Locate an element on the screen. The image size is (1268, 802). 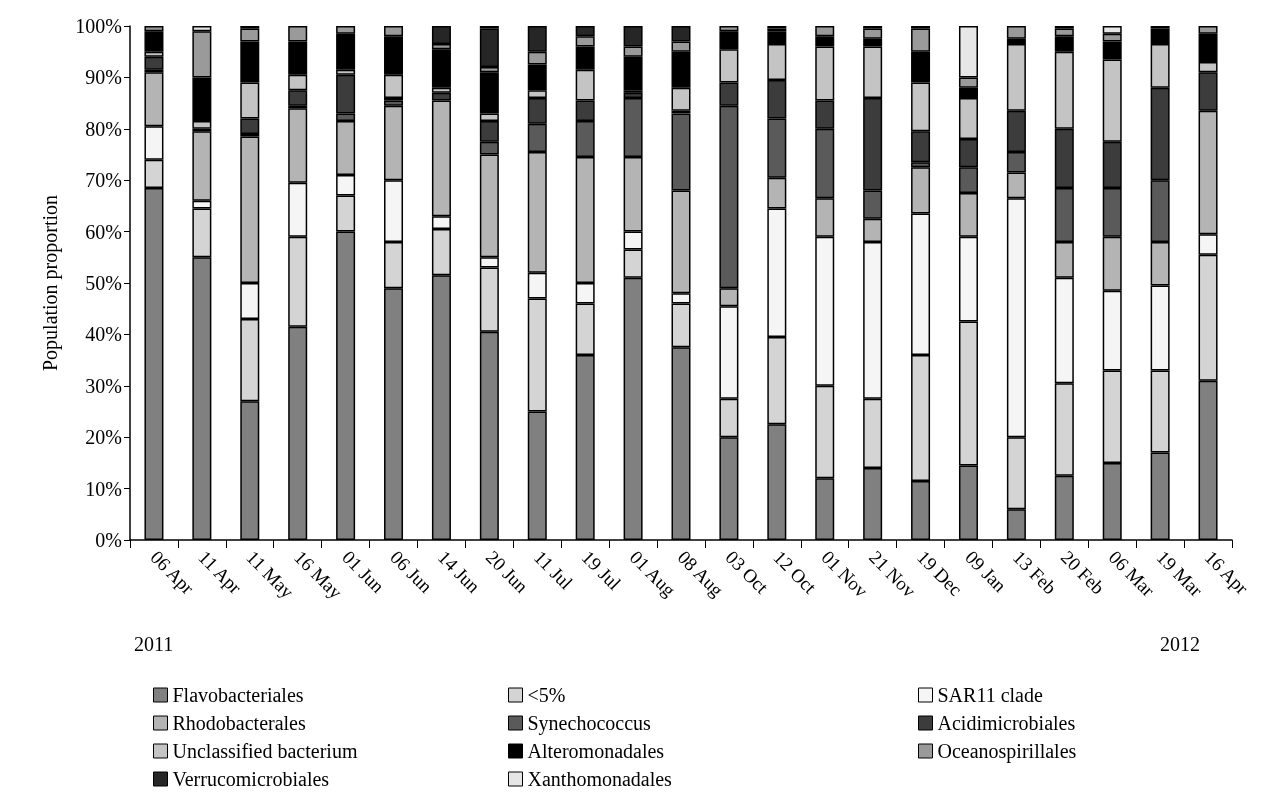
legend-label: SAR11 clade is located at coordinates (990, 695).